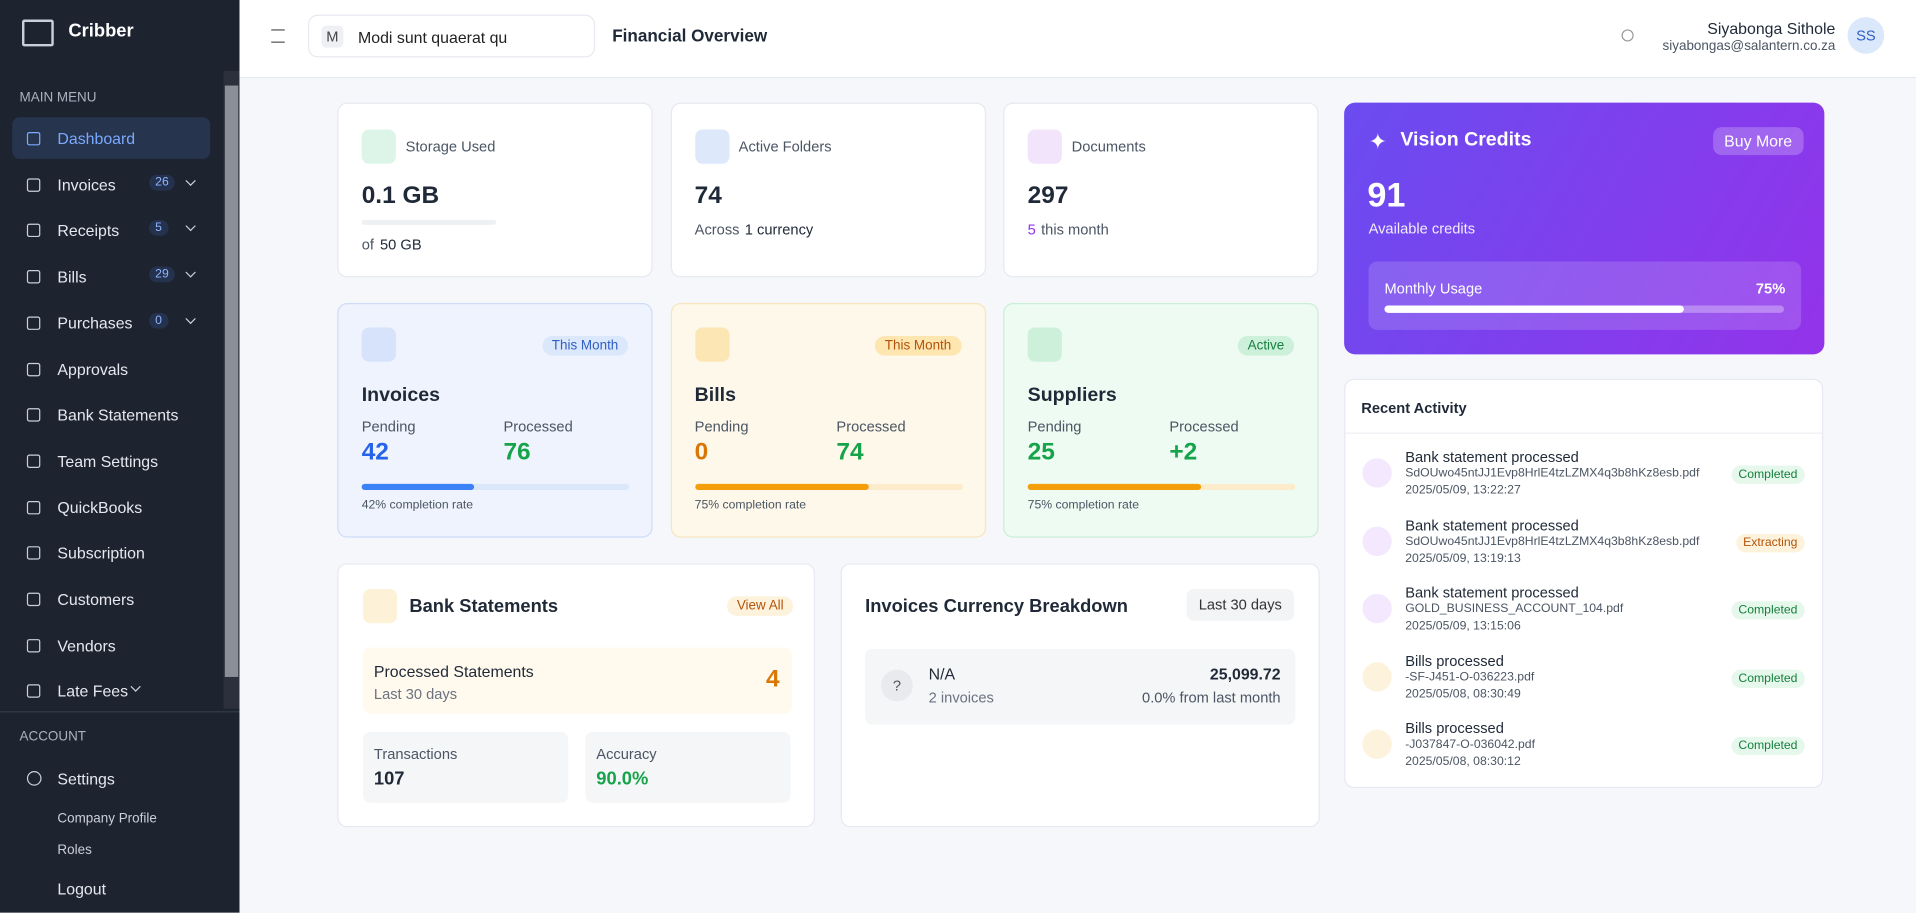 Image resolution: width=1916 pixels, height=913 pixels. What do you see at coordinates (622, 779) in the screenshot?
I see `value: 90.0%` at bounding box center [622, 779].